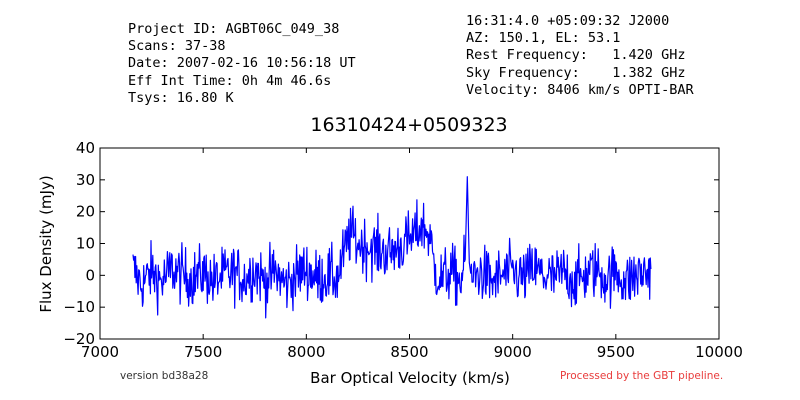  I want to click on x-tick-label: 9000, so click(513, 352).